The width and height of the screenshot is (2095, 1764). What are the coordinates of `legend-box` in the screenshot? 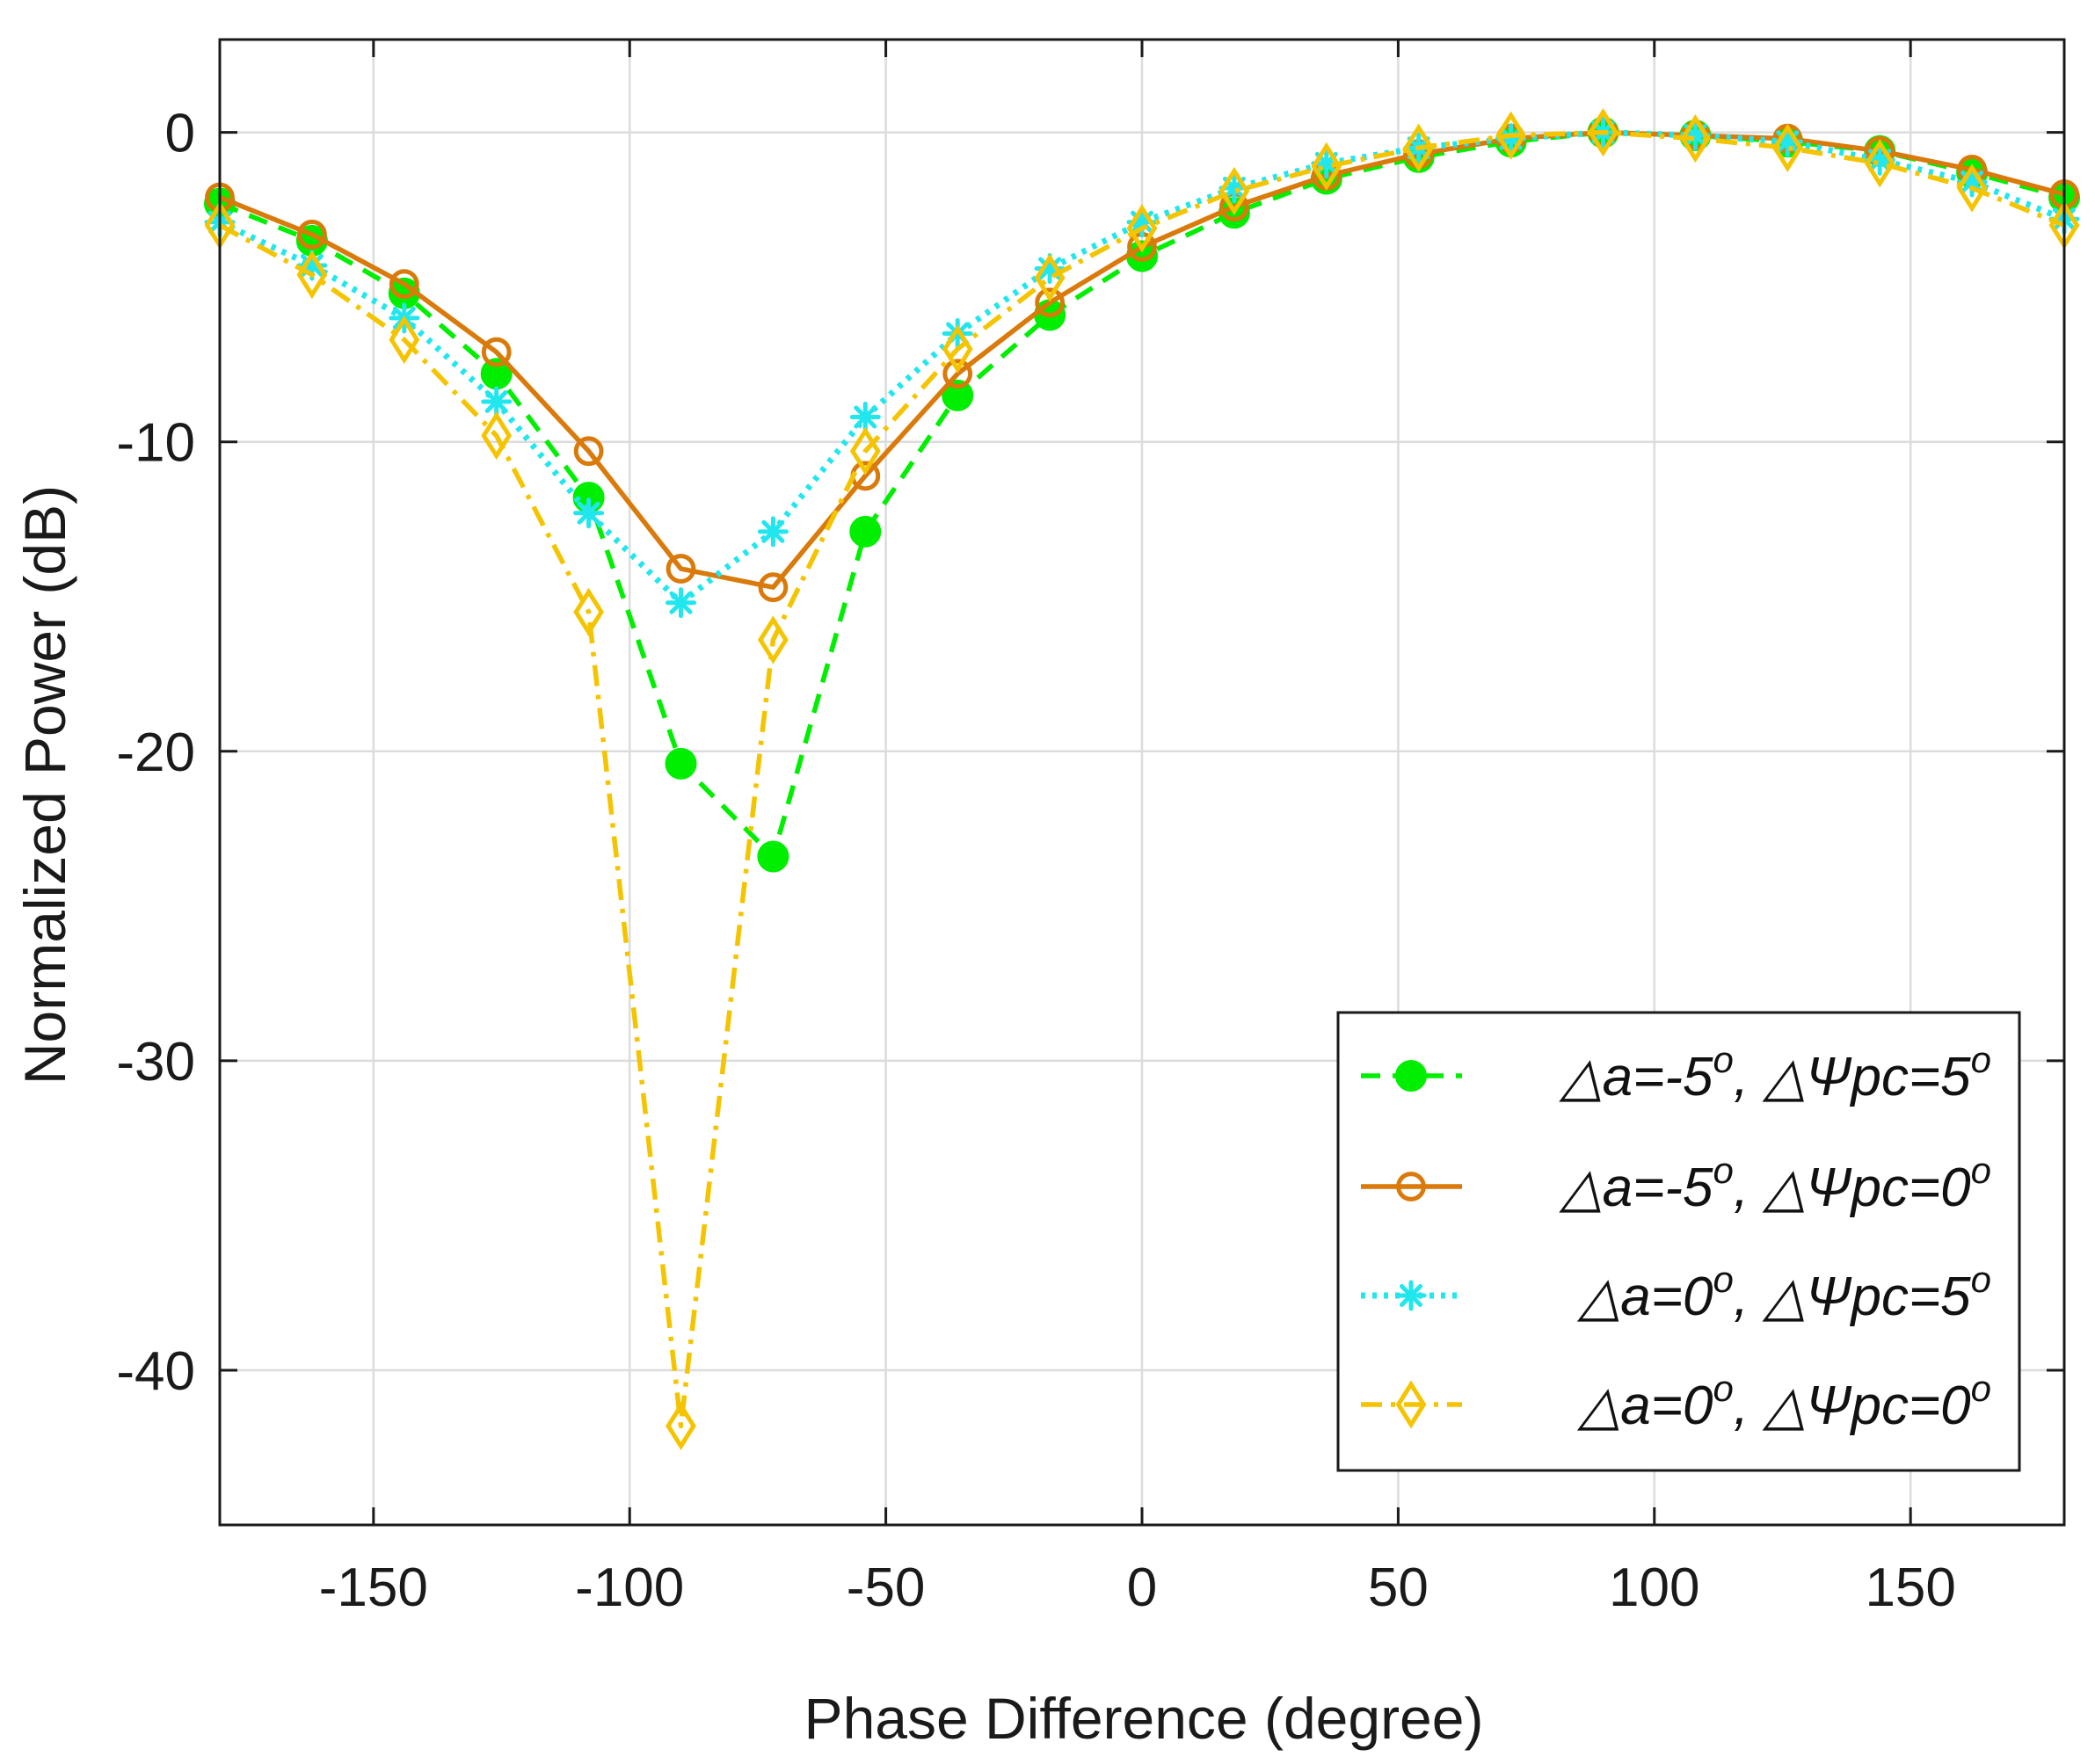 It's located at (1678, 1241).